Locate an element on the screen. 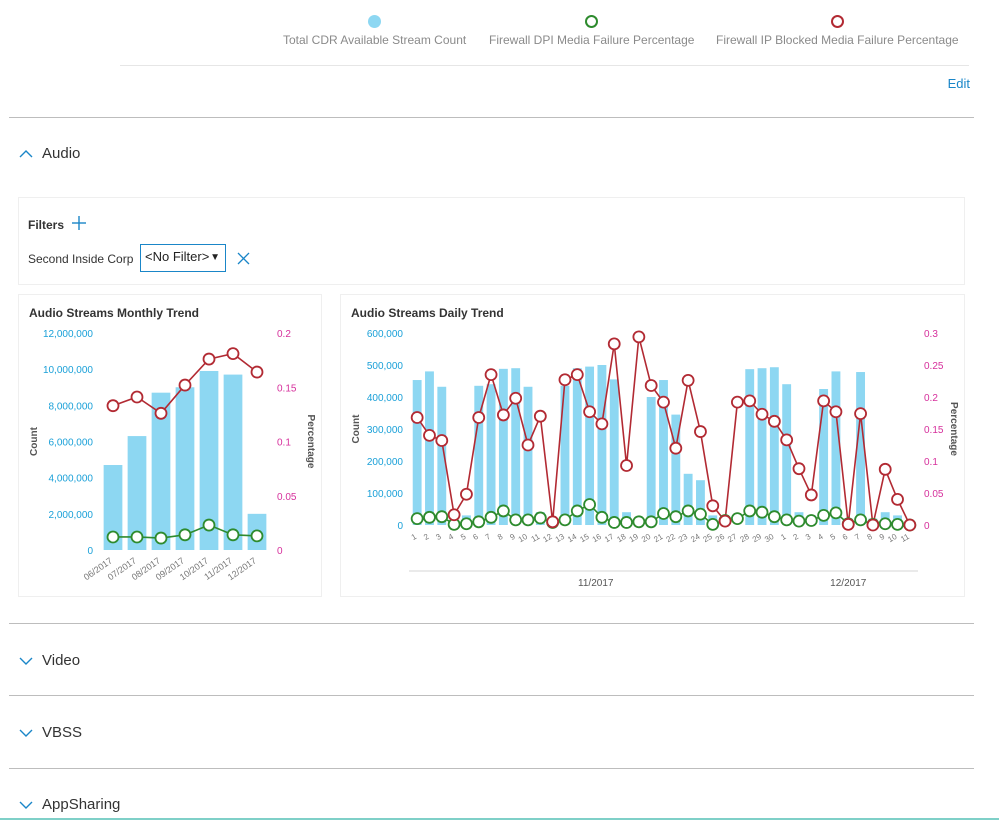  edit-link: Edit is located at coordinates (958, 83).